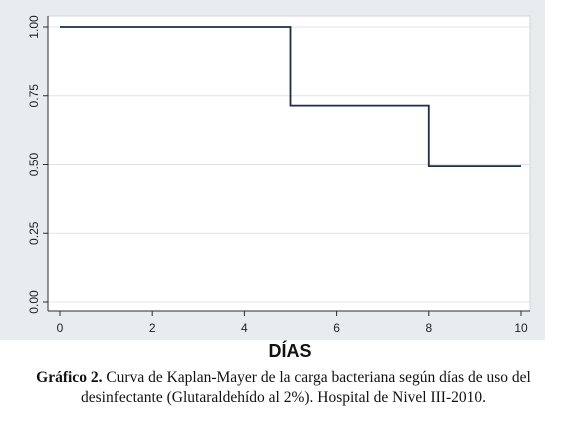  What do you see at coordinates (428, 328) in the screenshot?
I see `x-tick-label: 8` at bounding box center [428, 328].